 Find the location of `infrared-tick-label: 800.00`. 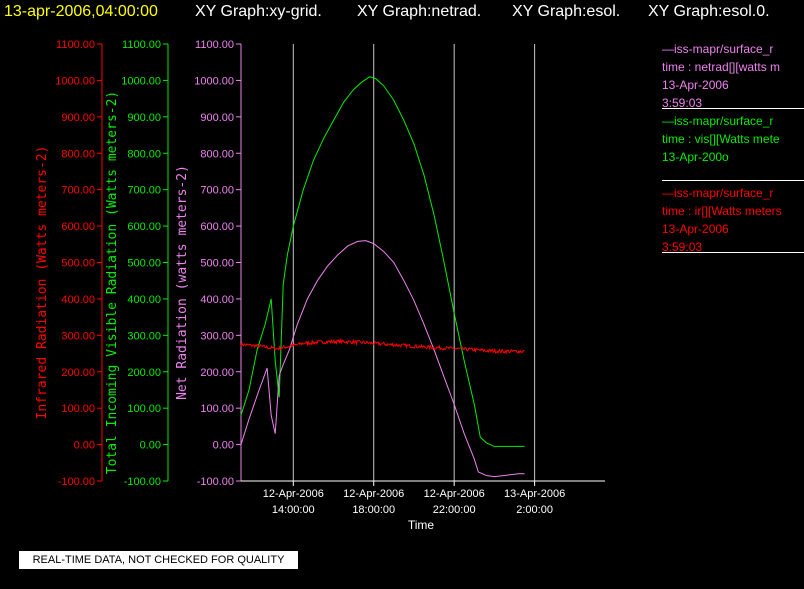

infrared-tick-label: 800.00 is located at coordinates (78, 154).